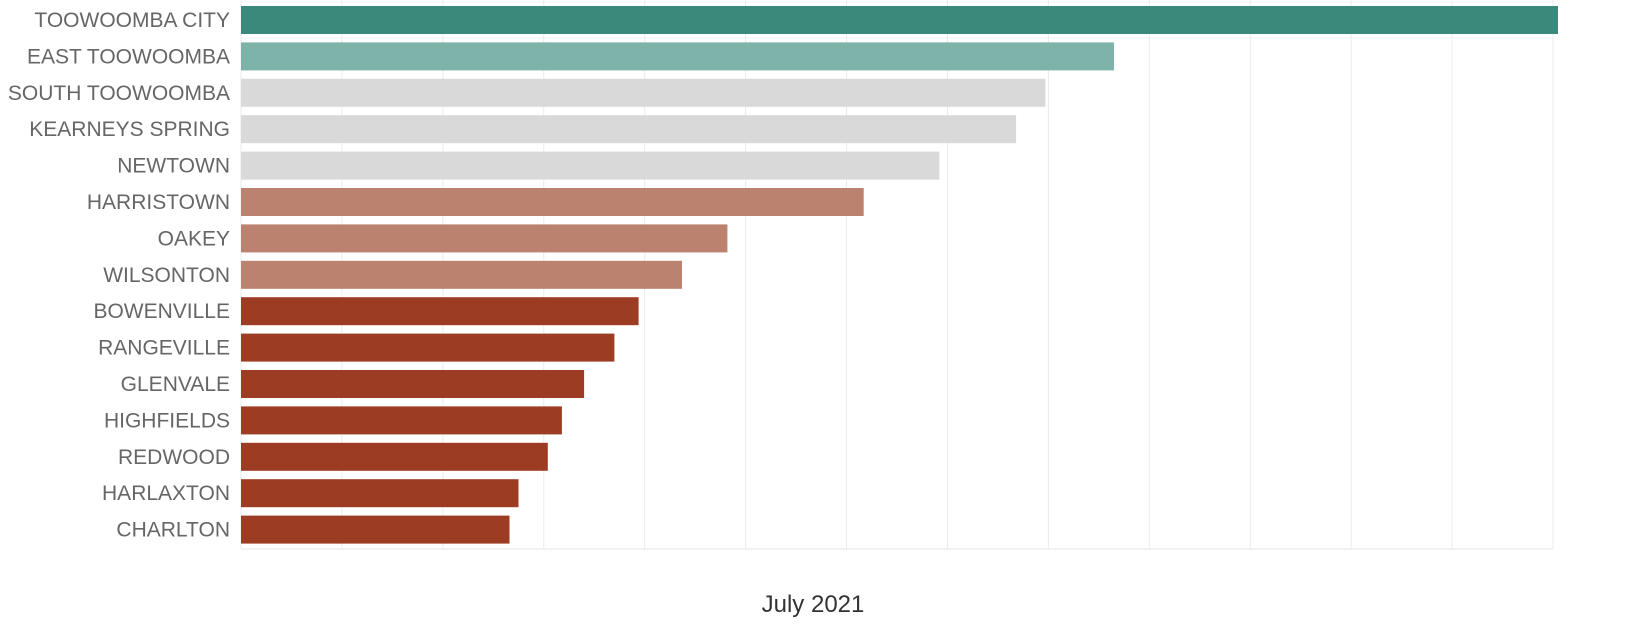 This screenshot has height=641, width=1627. I want to click on category-label: HARLAXTON, so click(166, 493).